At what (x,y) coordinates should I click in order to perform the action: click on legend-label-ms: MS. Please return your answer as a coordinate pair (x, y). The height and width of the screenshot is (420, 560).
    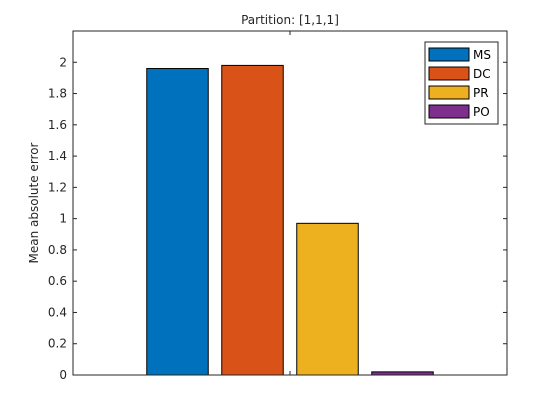
    Looking at the image, I should click on (482, 55).